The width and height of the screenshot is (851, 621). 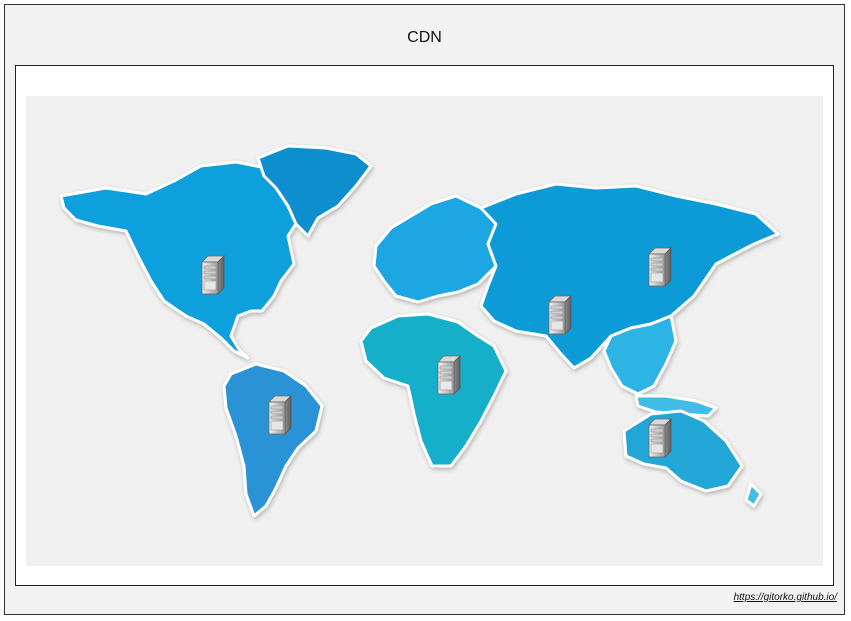 What do you see at coordinates (640, 355) in the screenshot?
I see `south-east-asia` at bounding box center [640, 355].